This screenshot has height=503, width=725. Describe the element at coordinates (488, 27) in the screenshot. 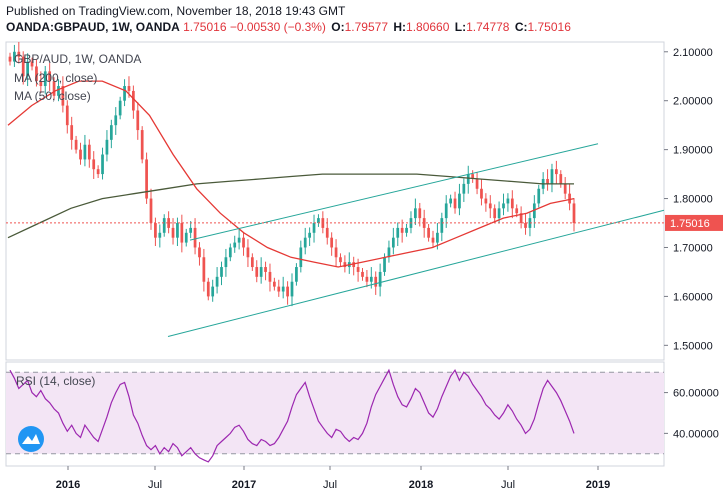

I see `low-value: 1.74778` at that location.